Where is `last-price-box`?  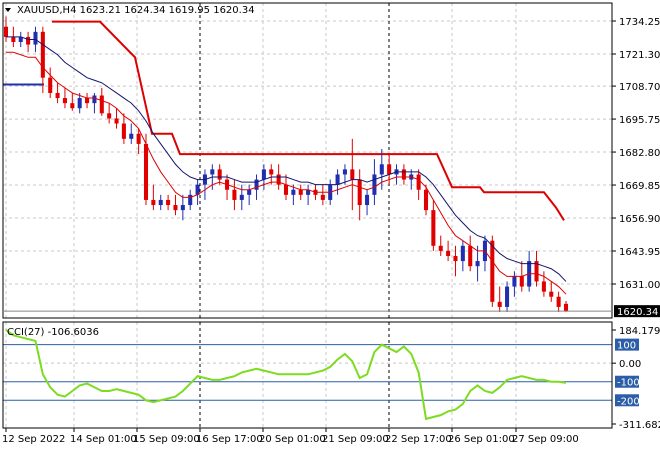 last-price-box is located at coordinates (637, 311).